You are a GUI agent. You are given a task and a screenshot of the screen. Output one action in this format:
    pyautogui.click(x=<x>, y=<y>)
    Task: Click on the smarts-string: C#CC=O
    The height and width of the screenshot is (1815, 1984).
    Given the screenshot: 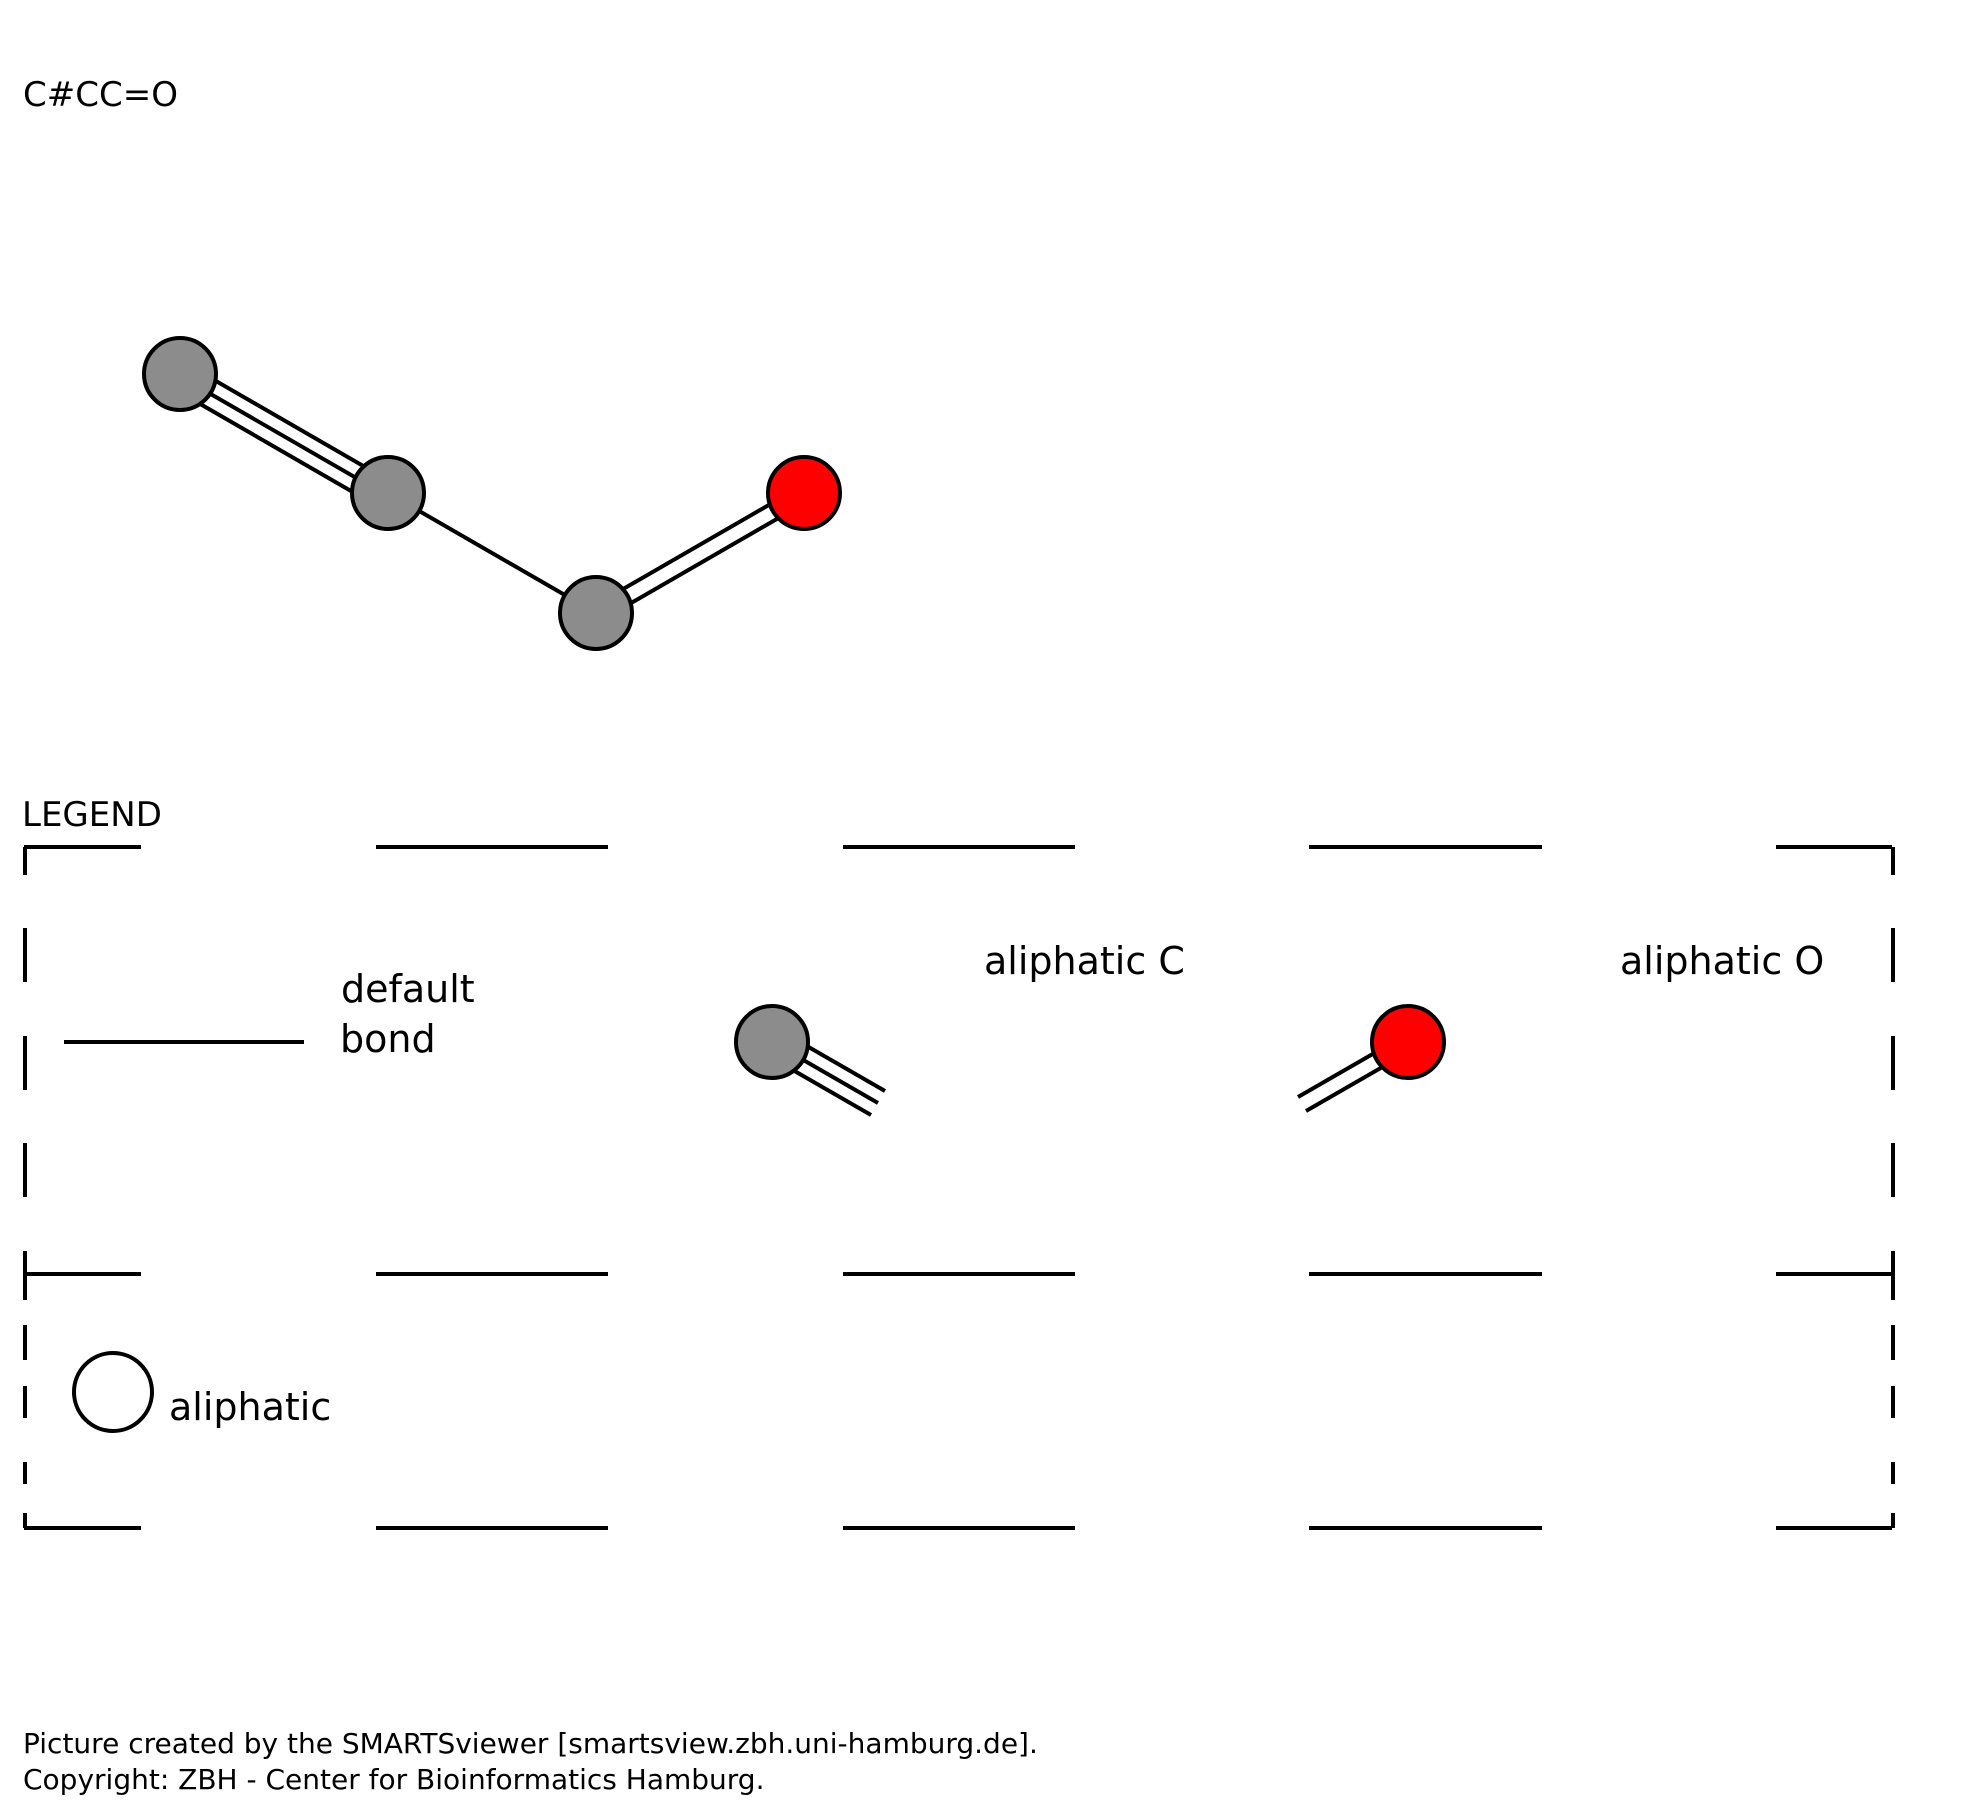 What is the action you would take?
    pyautogui.click(x=100, y=95)
    